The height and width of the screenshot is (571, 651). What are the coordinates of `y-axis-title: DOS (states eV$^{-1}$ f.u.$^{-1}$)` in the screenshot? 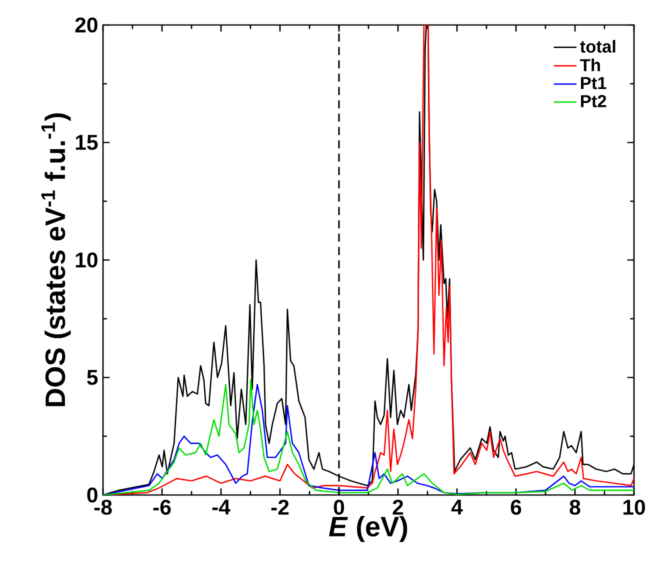 It's located at (56, 259).